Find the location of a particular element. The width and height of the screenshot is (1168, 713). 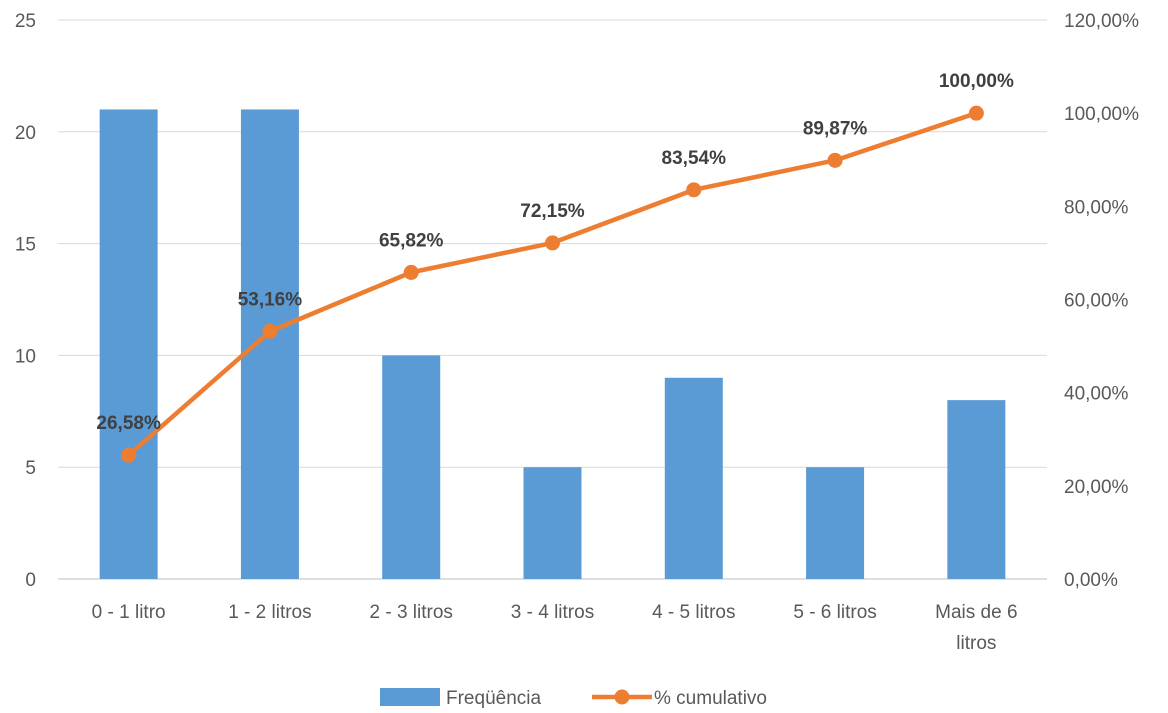

left-axis-ticks: 0 5 10 15 20 25 is located at coordinates (25, 301).